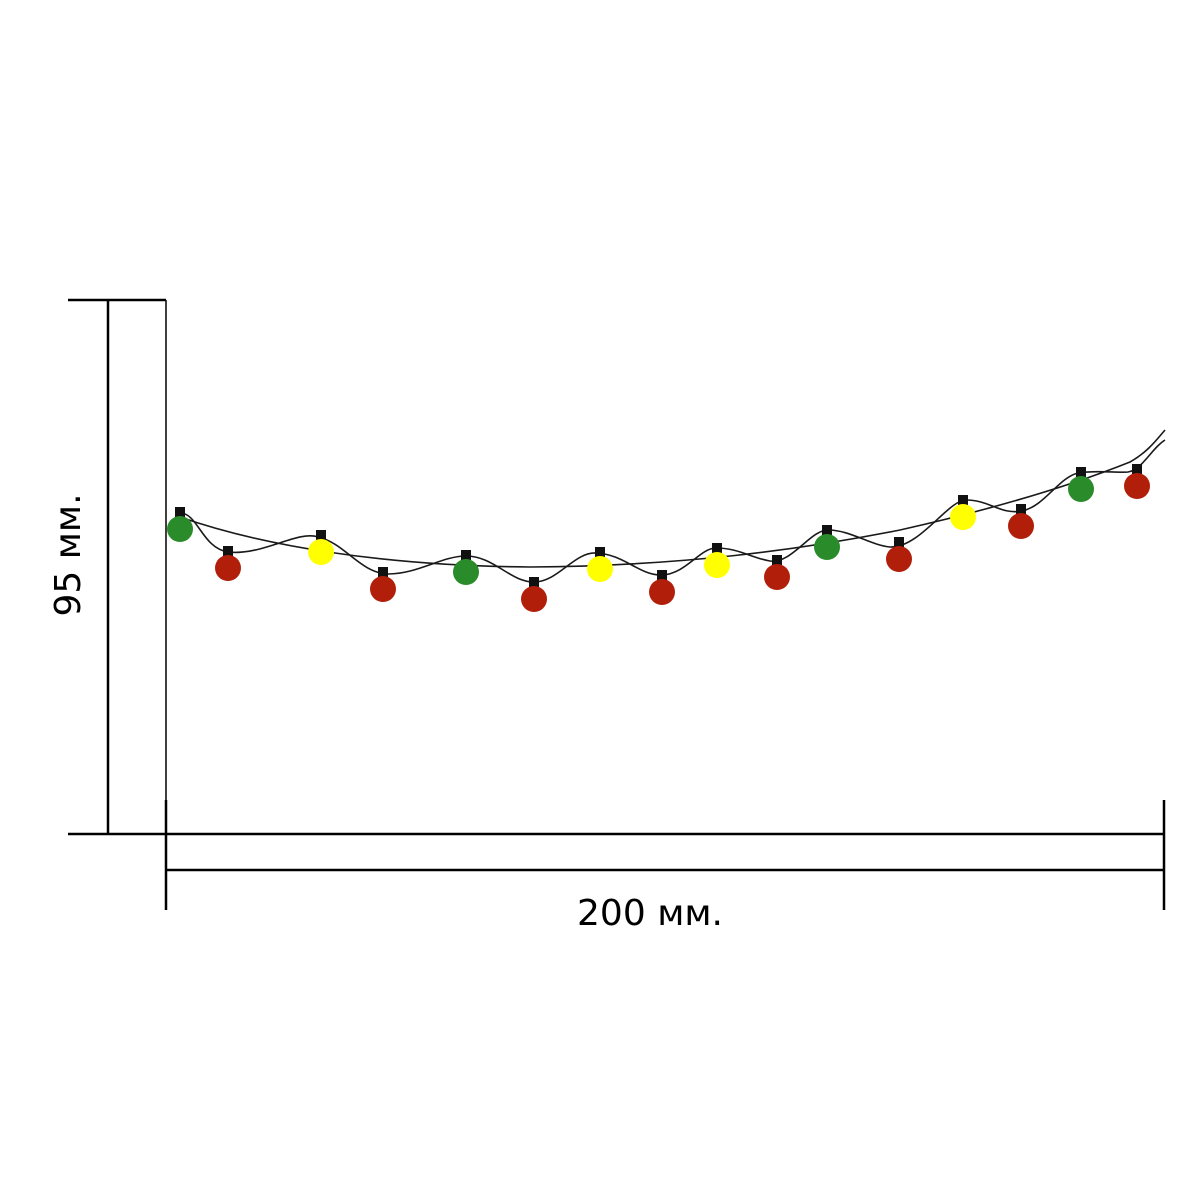 The height and width of the screenshot is (1200, 1200). Describe the element at coordinates (672, 498) in the screenshot. I see `garland-main-wire` at that location.